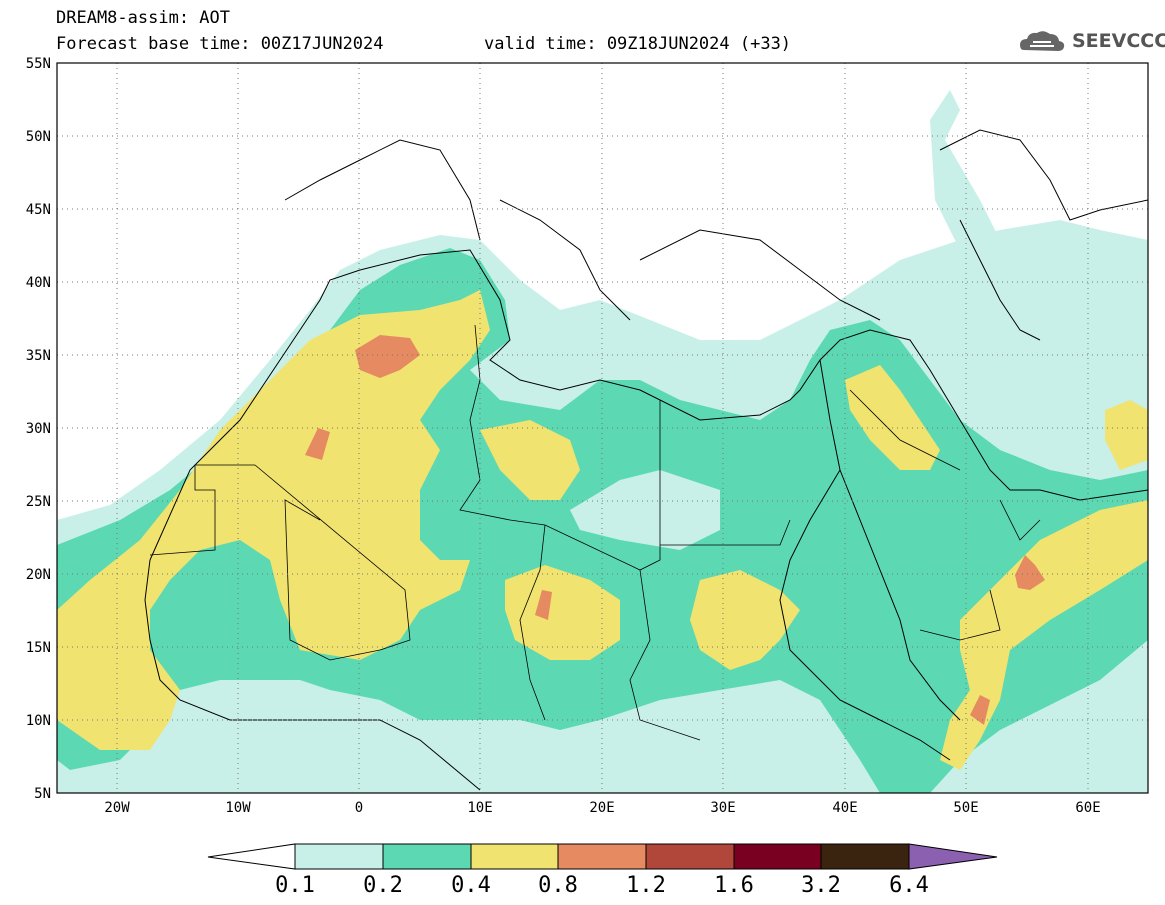 This screenshot has width=1165, height=905. Describe the element at coordinates (359, 808) in the screenshot. I see `lon-label: 0` at that location.